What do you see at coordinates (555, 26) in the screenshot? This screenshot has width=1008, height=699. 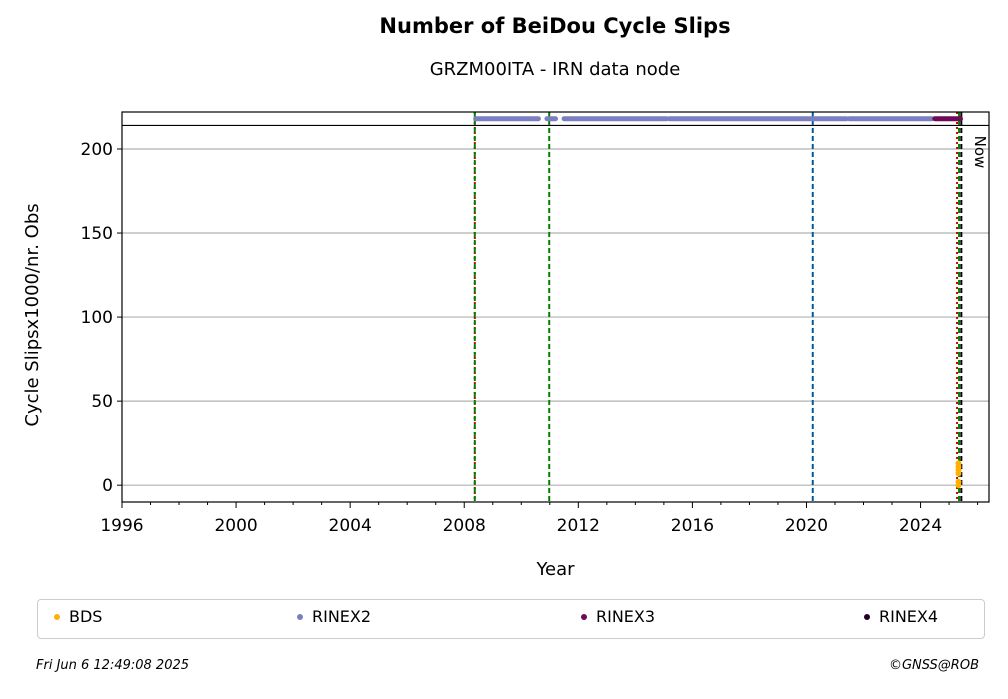 I see `chart-title: Number of BeiDou Cycle Slips` at bounding box center [555, 26].